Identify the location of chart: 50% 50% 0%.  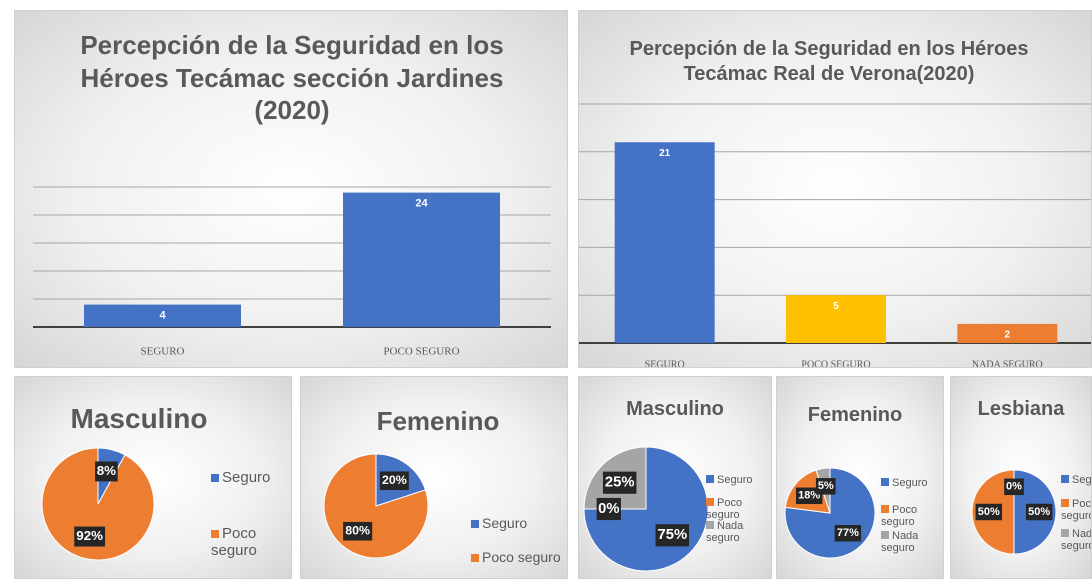
(1014, 512).